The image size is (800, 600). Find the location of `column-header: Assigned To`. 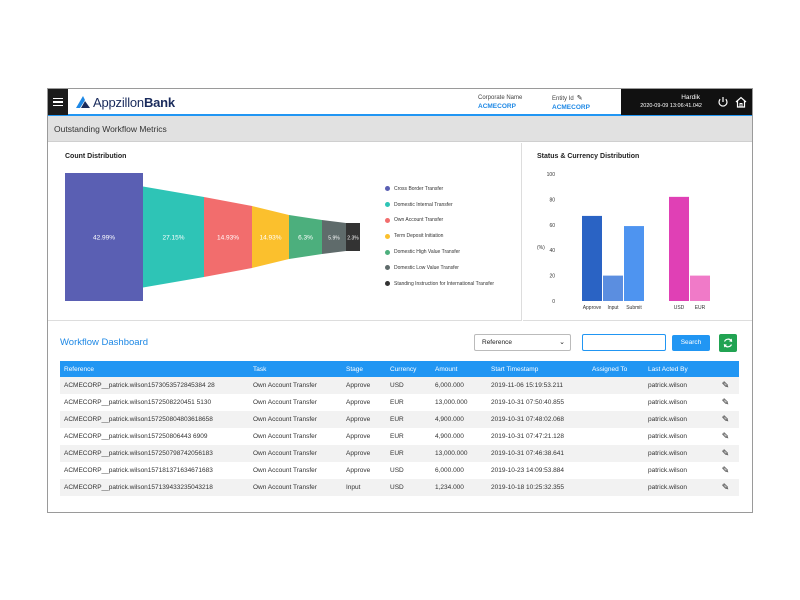

column-header: Assigned To is located at coordinates (610, 369).